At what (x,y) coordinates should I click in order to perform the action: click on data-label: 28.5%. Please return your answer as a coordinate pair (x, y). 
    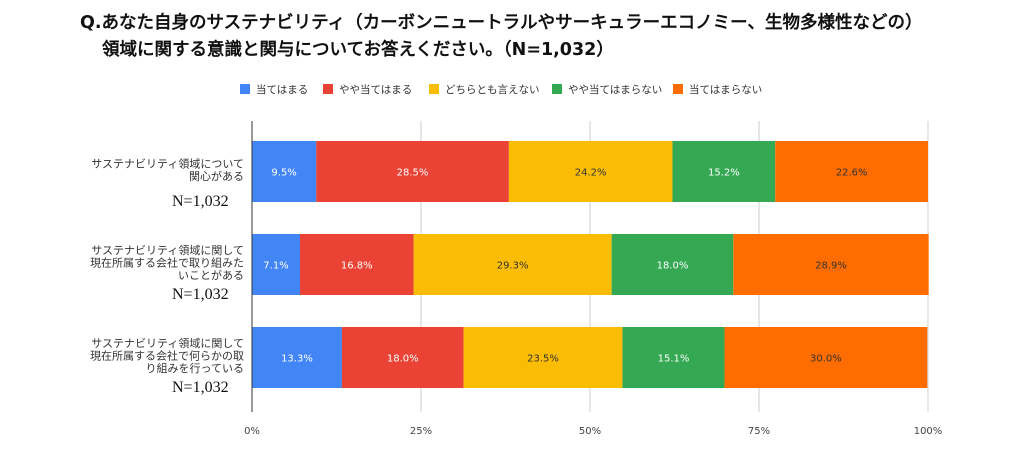
    Looking at the image, I should click on (413, 173).